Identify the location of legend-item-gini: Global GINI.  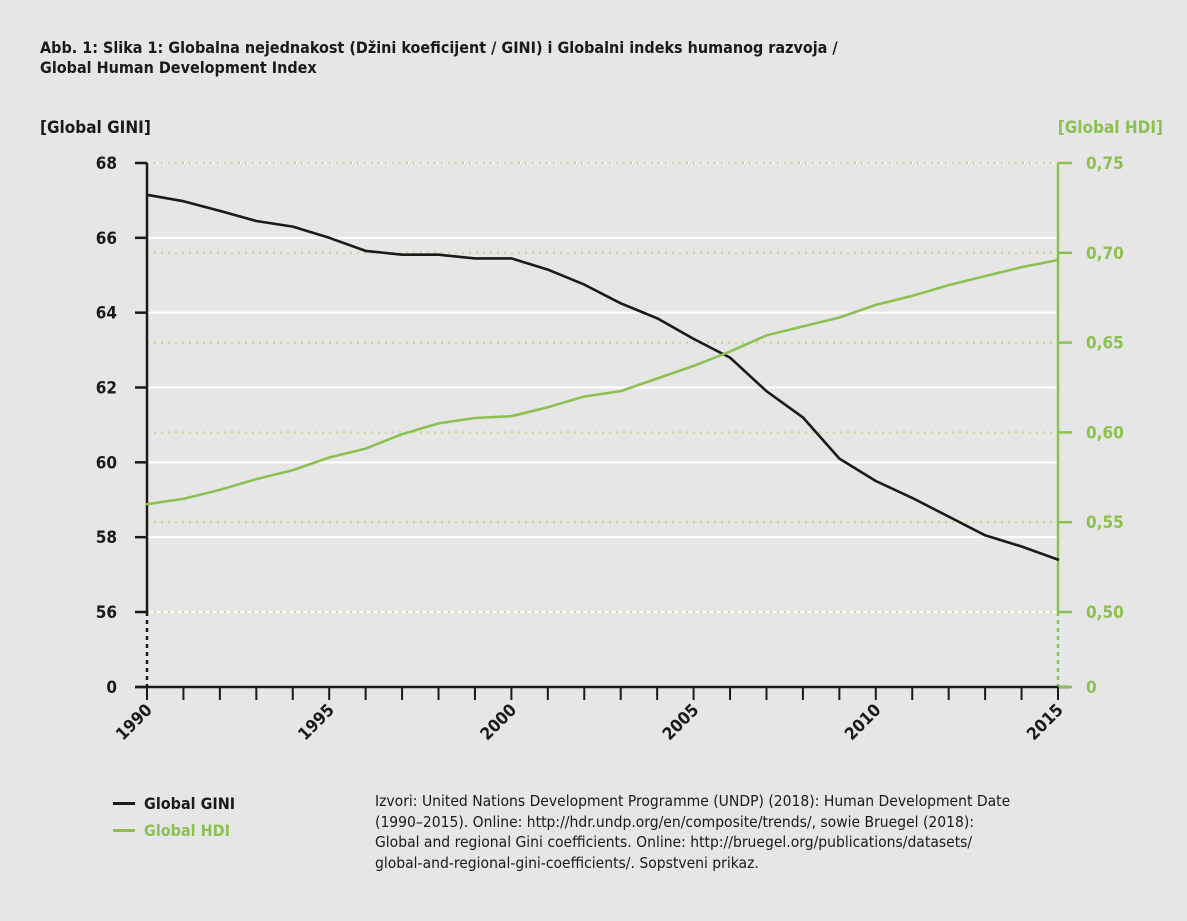
(174, 803).